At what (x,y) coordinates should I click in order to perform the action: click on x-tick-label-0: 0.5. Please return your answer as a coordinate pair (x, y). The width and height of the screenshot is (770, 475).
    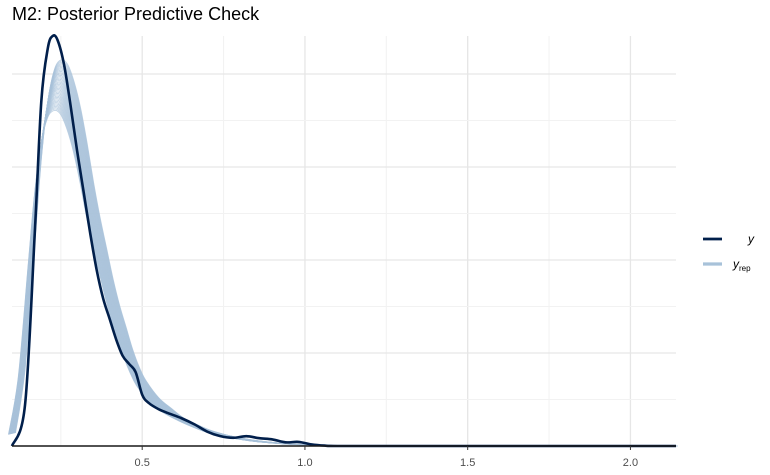
    Looking at the image, I should click on (142, 463).